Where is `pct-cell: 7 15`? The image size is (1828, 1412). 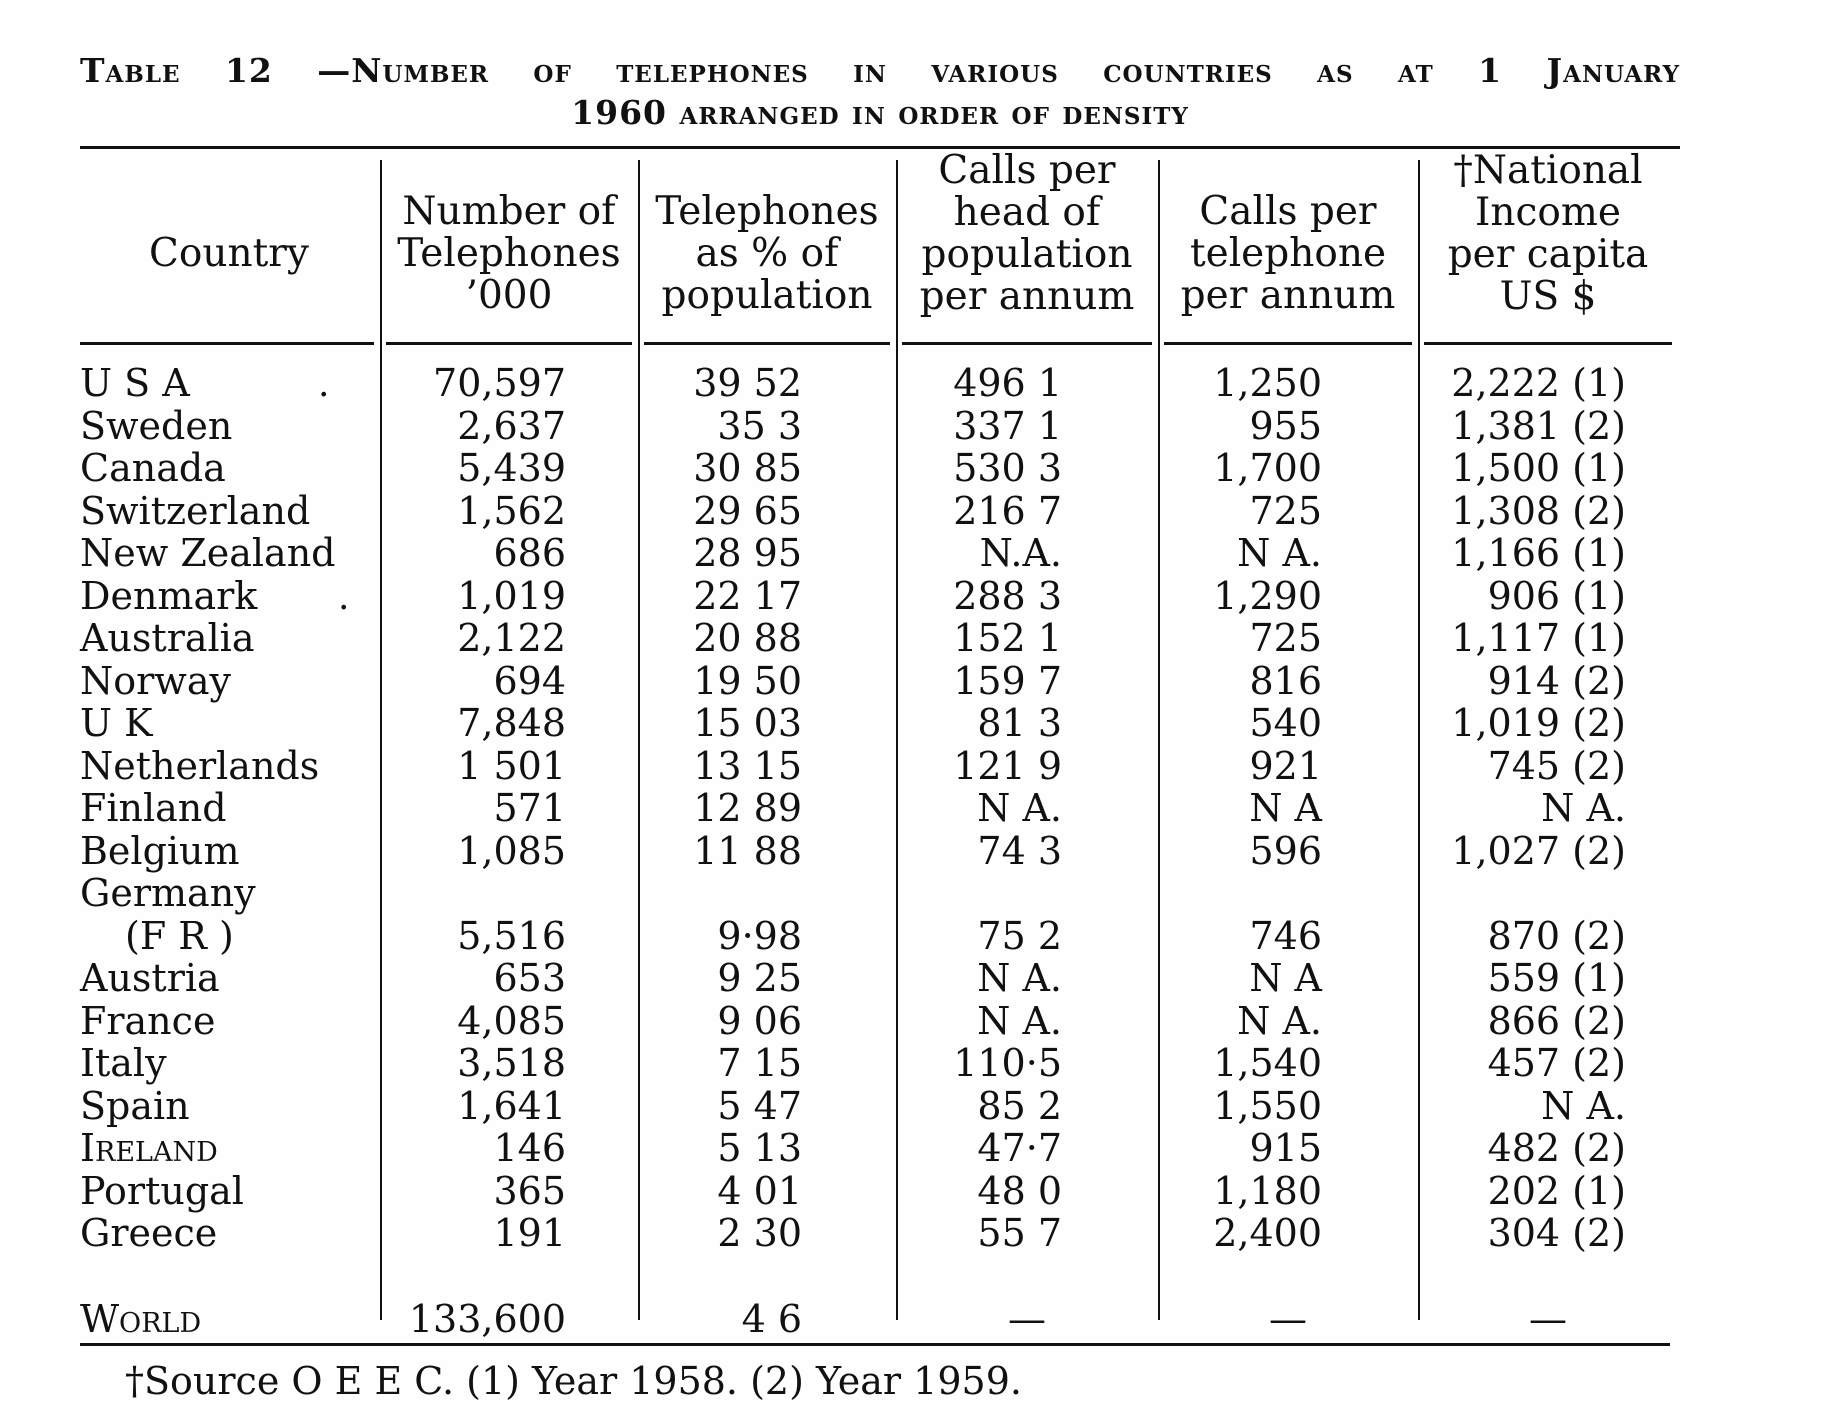 pct-cell: 7 15 is located at coordinates (759, 1063).